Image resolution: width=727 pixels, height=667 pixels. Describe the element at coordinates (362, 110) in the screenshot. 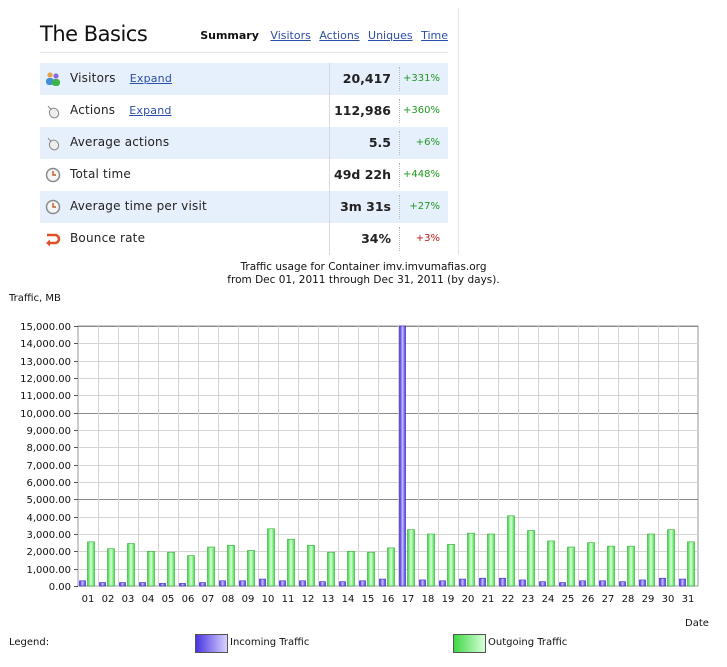

I see `row-value: 112,986` at that location.